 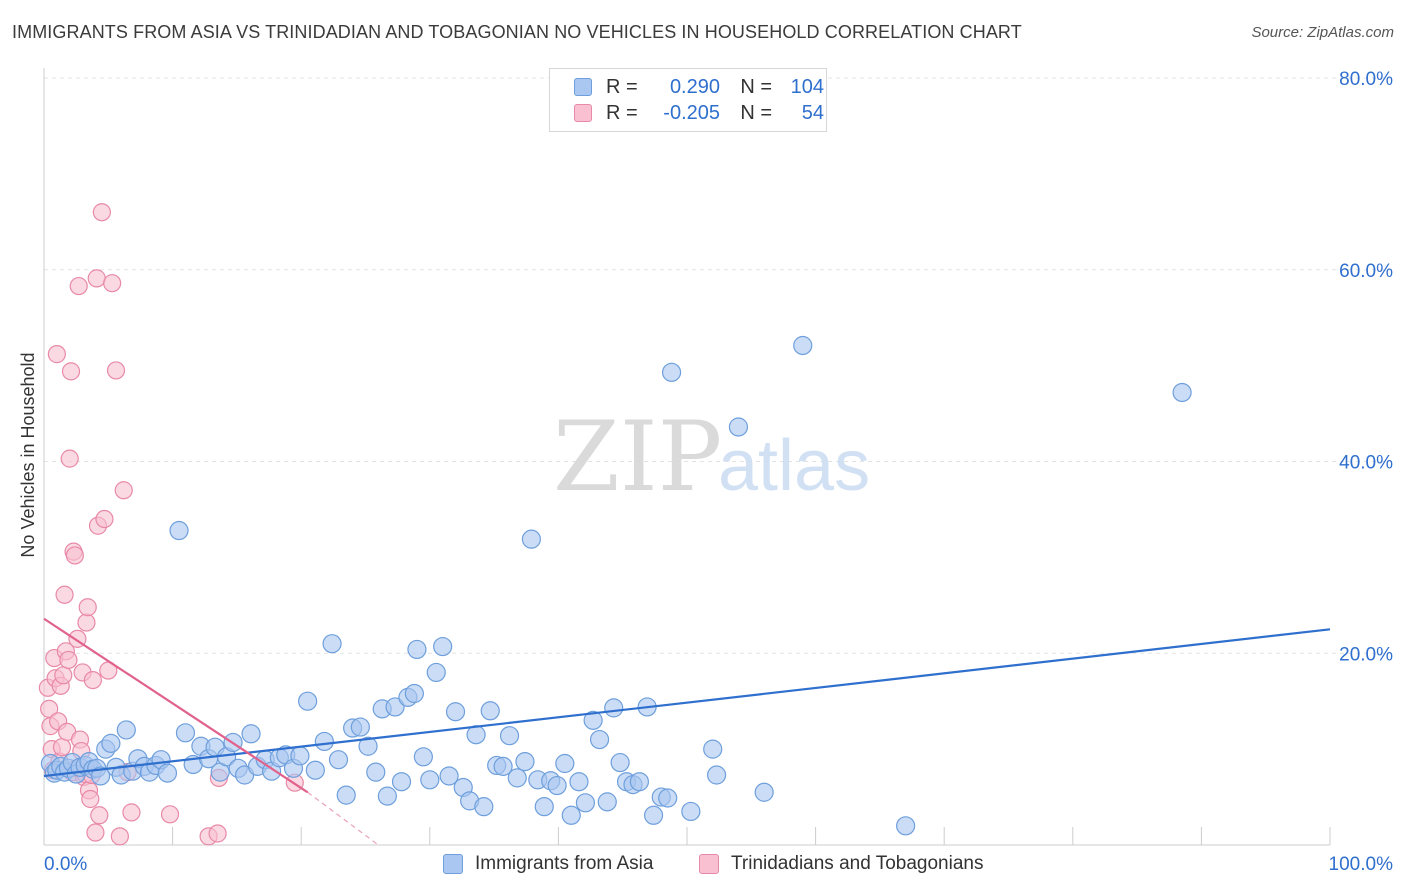 I want to click on legend-swatch-blue, so click(x=583, y=87).